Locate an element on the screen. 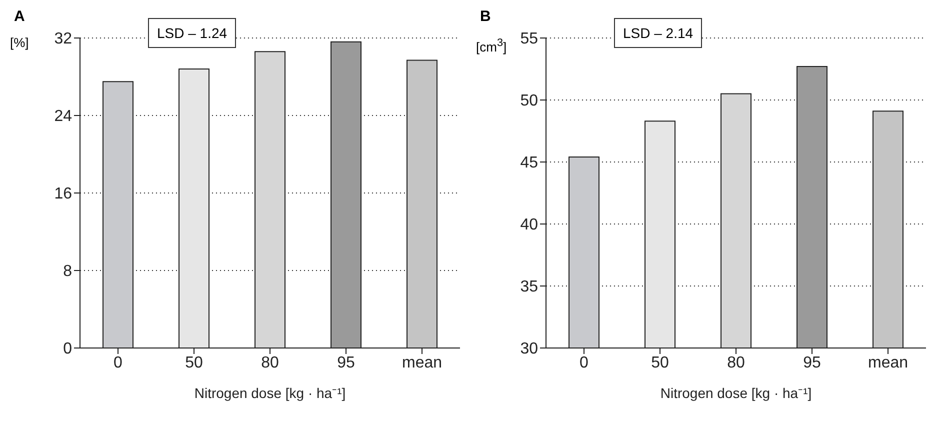 Image resolution: width=944 pixels, height=426 pixels. annotation: LSD – 1.24 is located at coordinates (192, 33).